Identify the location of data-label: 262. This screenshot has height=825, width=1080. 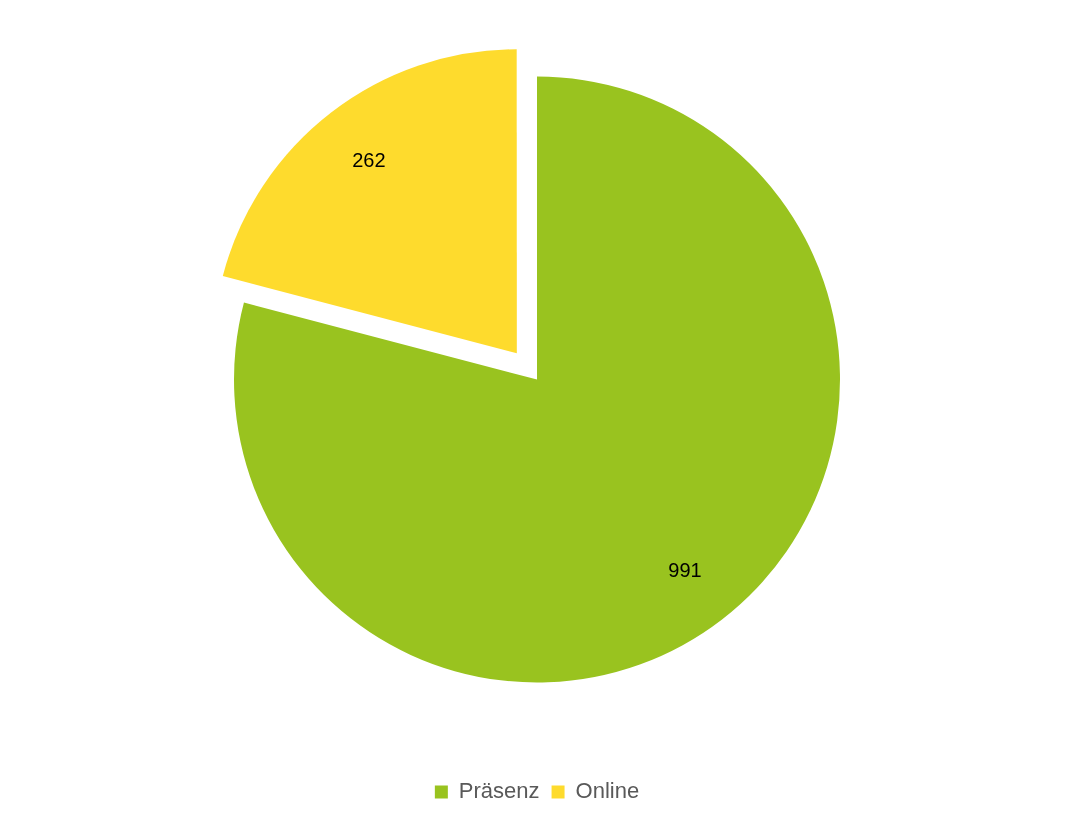
(369, 159).